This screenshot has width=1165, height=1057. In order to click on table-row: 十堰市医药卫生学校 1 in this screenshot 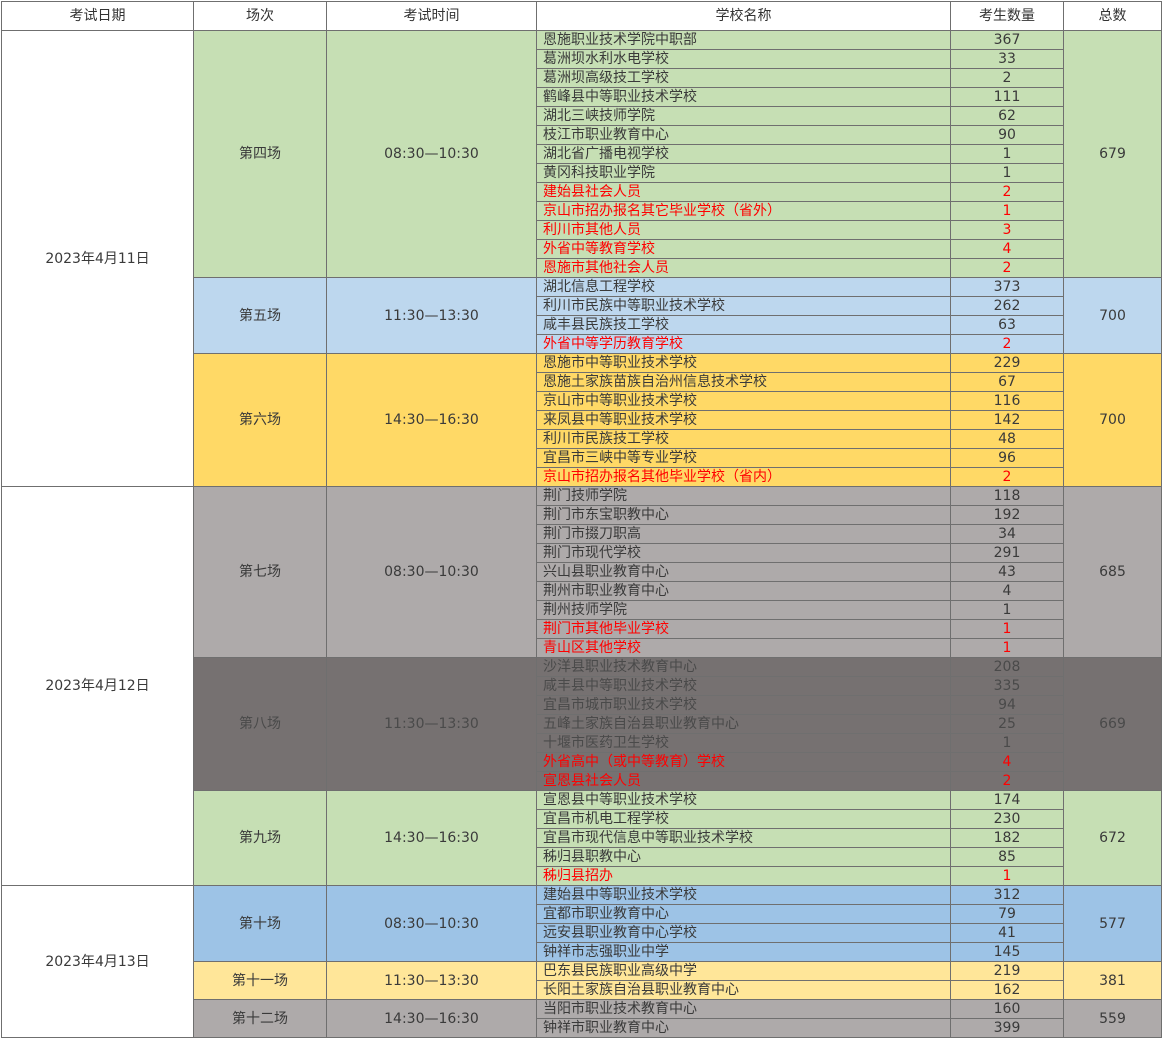, I will do `click(582, 743)`.